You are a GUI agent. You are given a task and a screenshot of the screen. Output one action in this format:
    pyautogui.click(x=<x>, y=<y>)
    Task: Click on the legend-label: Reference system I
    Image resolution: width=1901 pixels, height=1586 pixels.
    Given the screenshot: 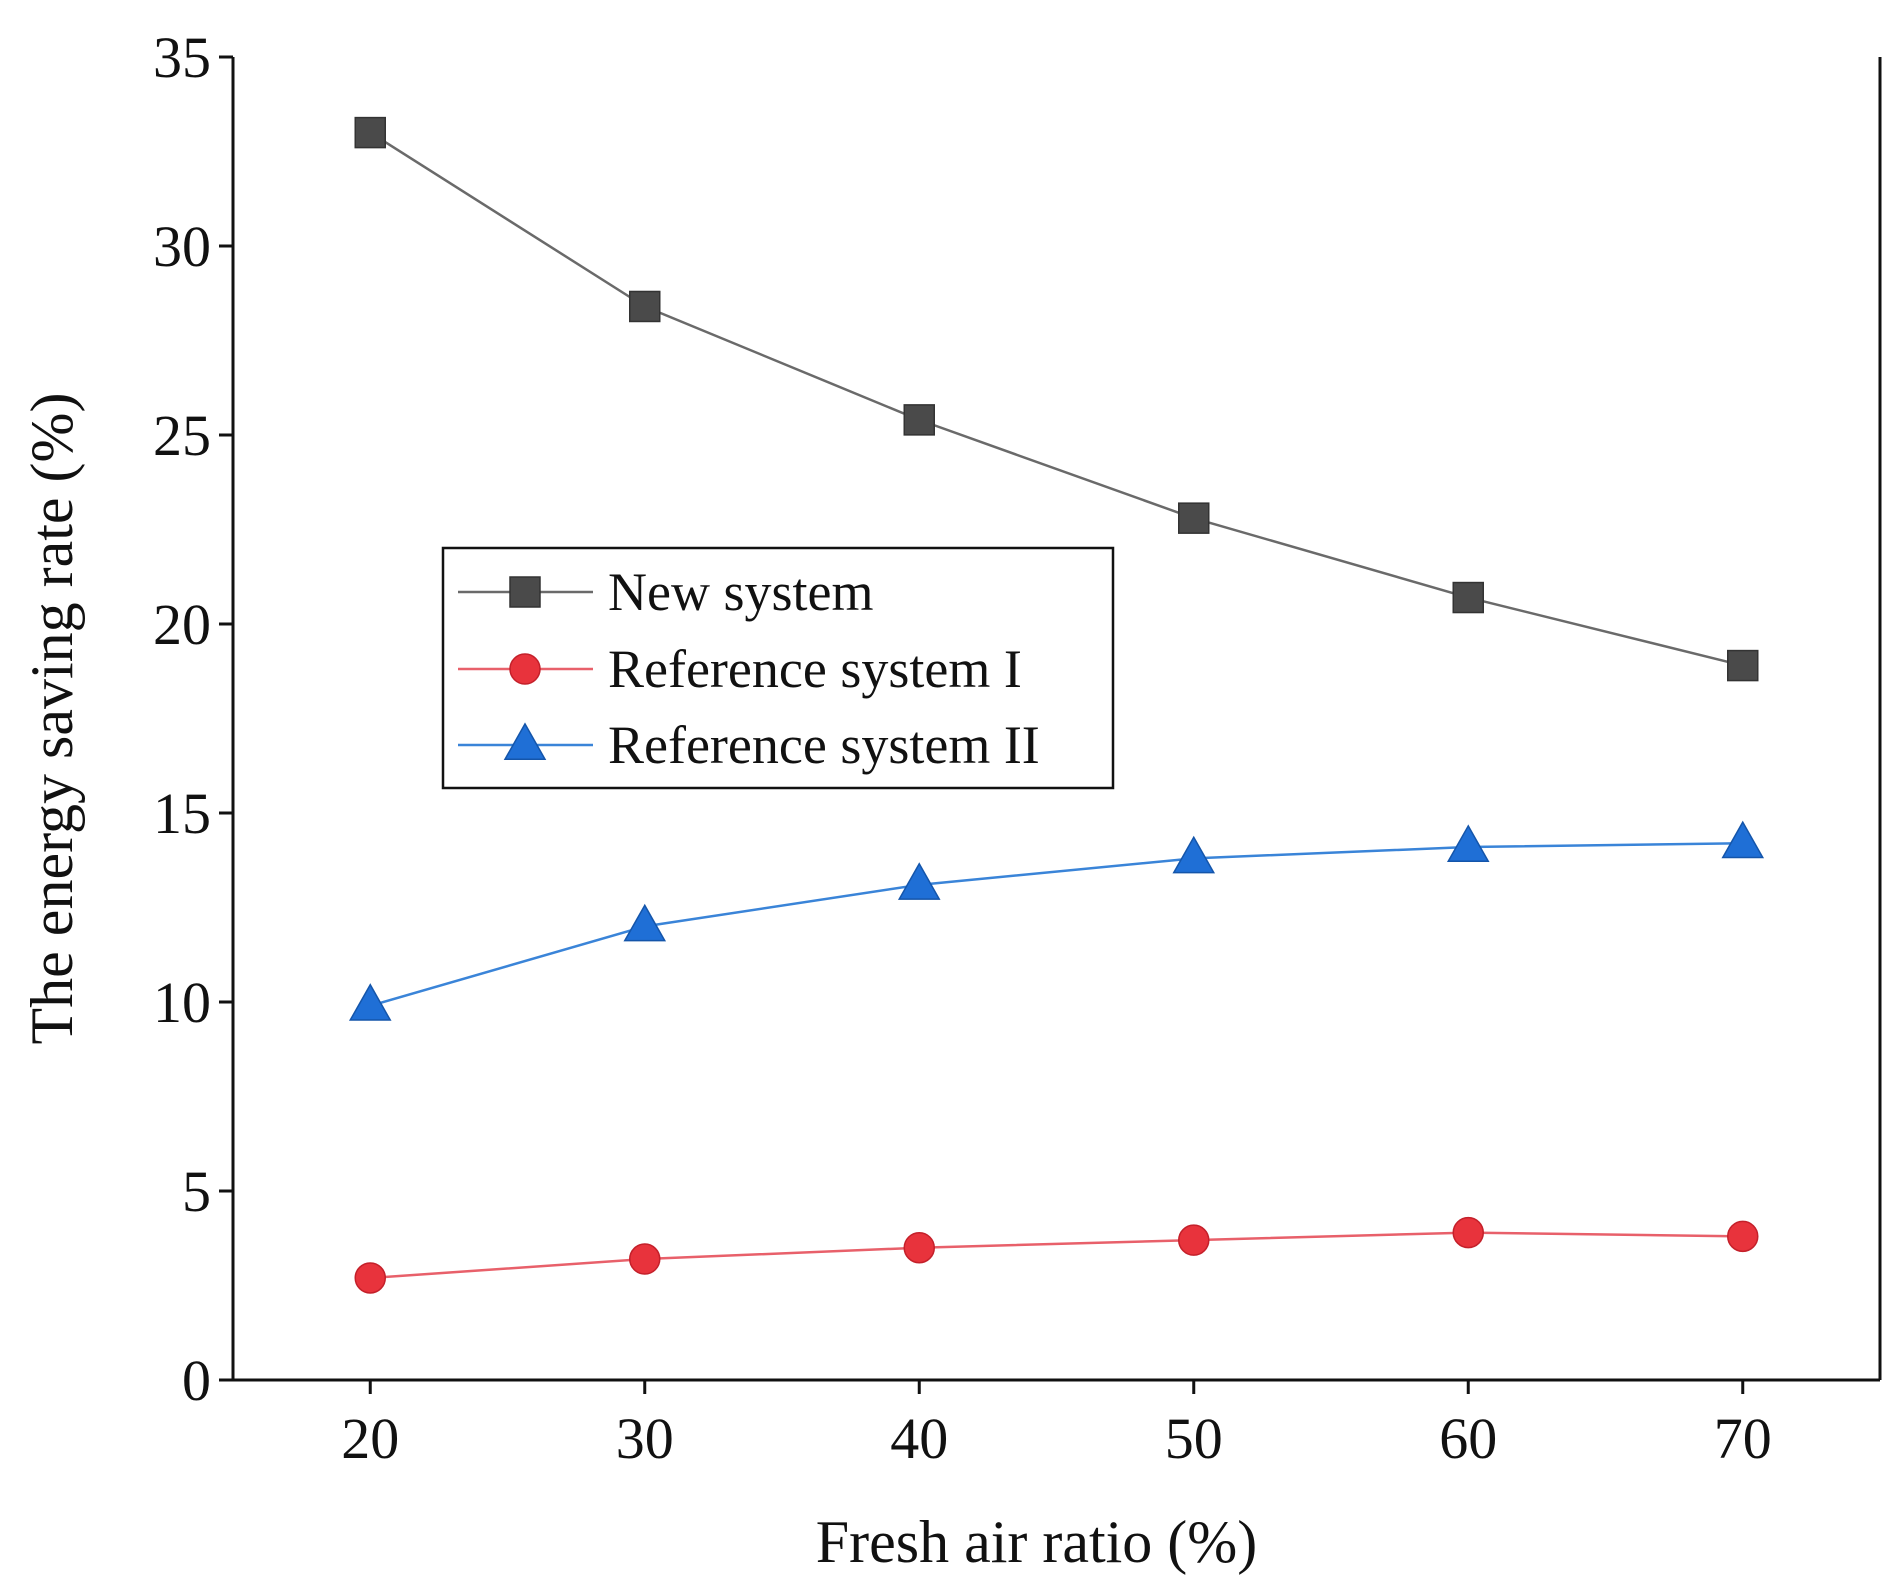 What is the action you would take?
    pyautogui.click(x=815, y=669)
    